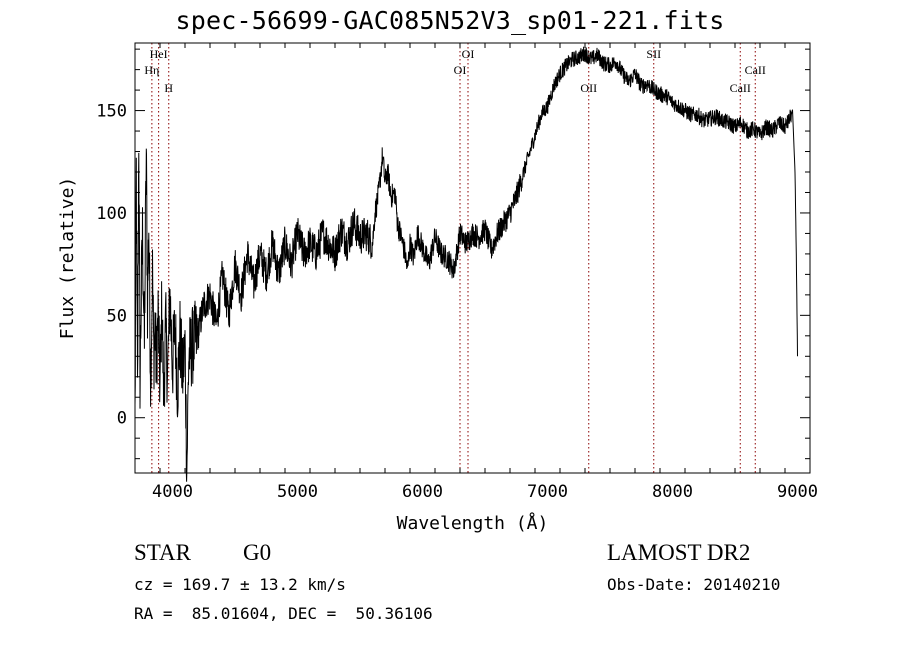 This screenshot has width=900, height=649. What do you see at coordinates (159, 54) in the screenshot?
I see `line-marker-label: HeI` at bounding box center [159, 54].